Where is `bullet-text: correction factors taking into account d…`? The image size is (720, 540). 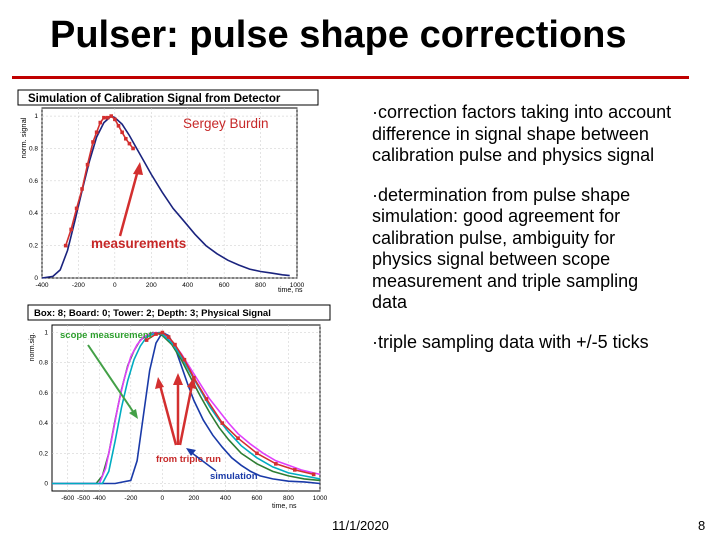
bullet-text: correction factors taking into account d… is located at coordinates (522, 133).